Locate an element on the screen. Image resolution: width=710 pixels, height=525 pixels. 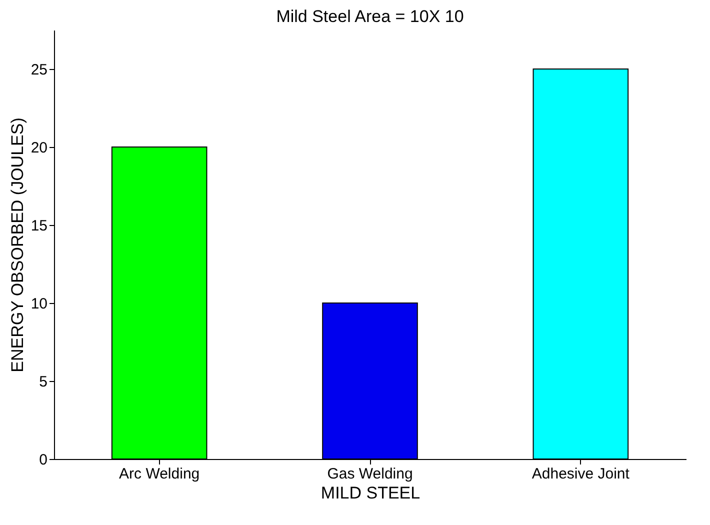
y-tick-label: 5 is located at coordinates (43, 382).